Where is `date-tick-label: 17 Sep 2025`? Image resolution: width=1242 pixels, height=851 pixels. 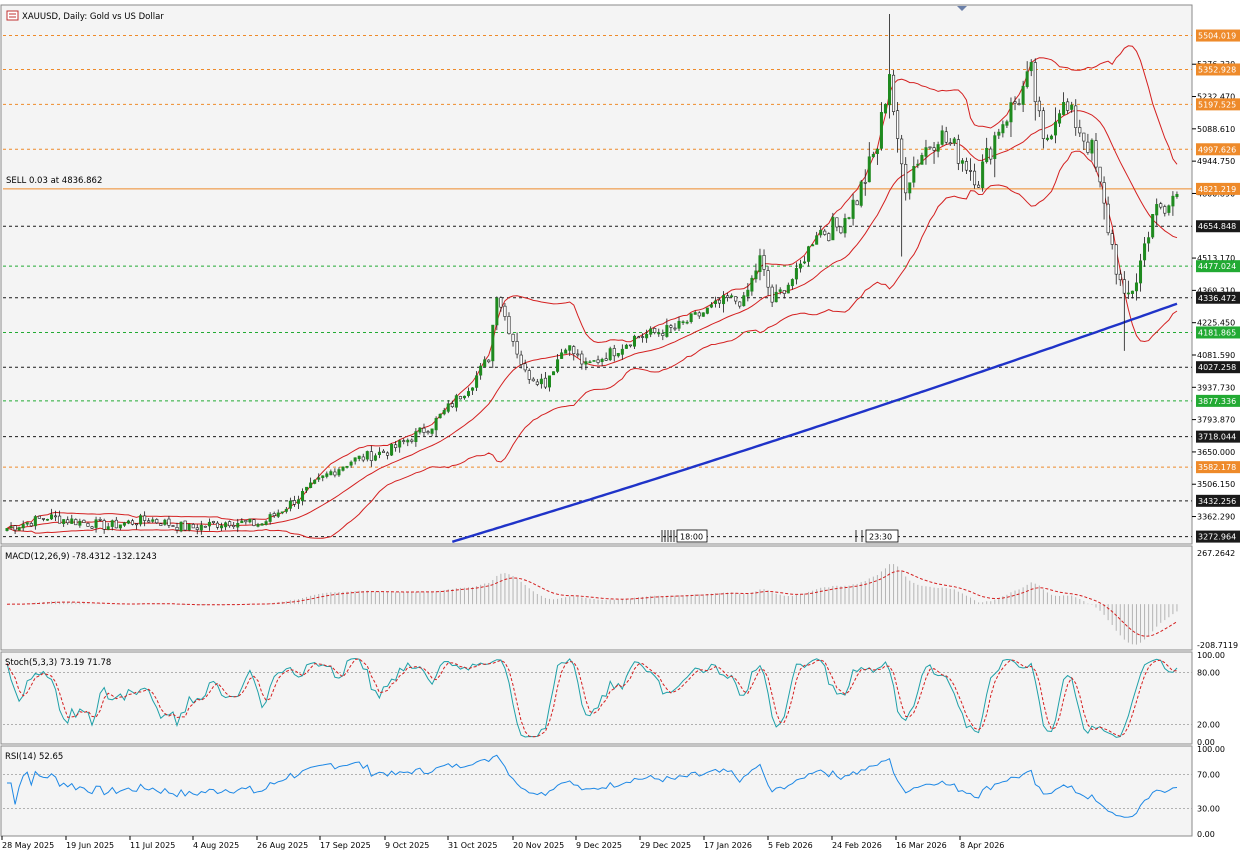 date-tick-label: 17 Sep 2025 is located at coordinates (345, 845).